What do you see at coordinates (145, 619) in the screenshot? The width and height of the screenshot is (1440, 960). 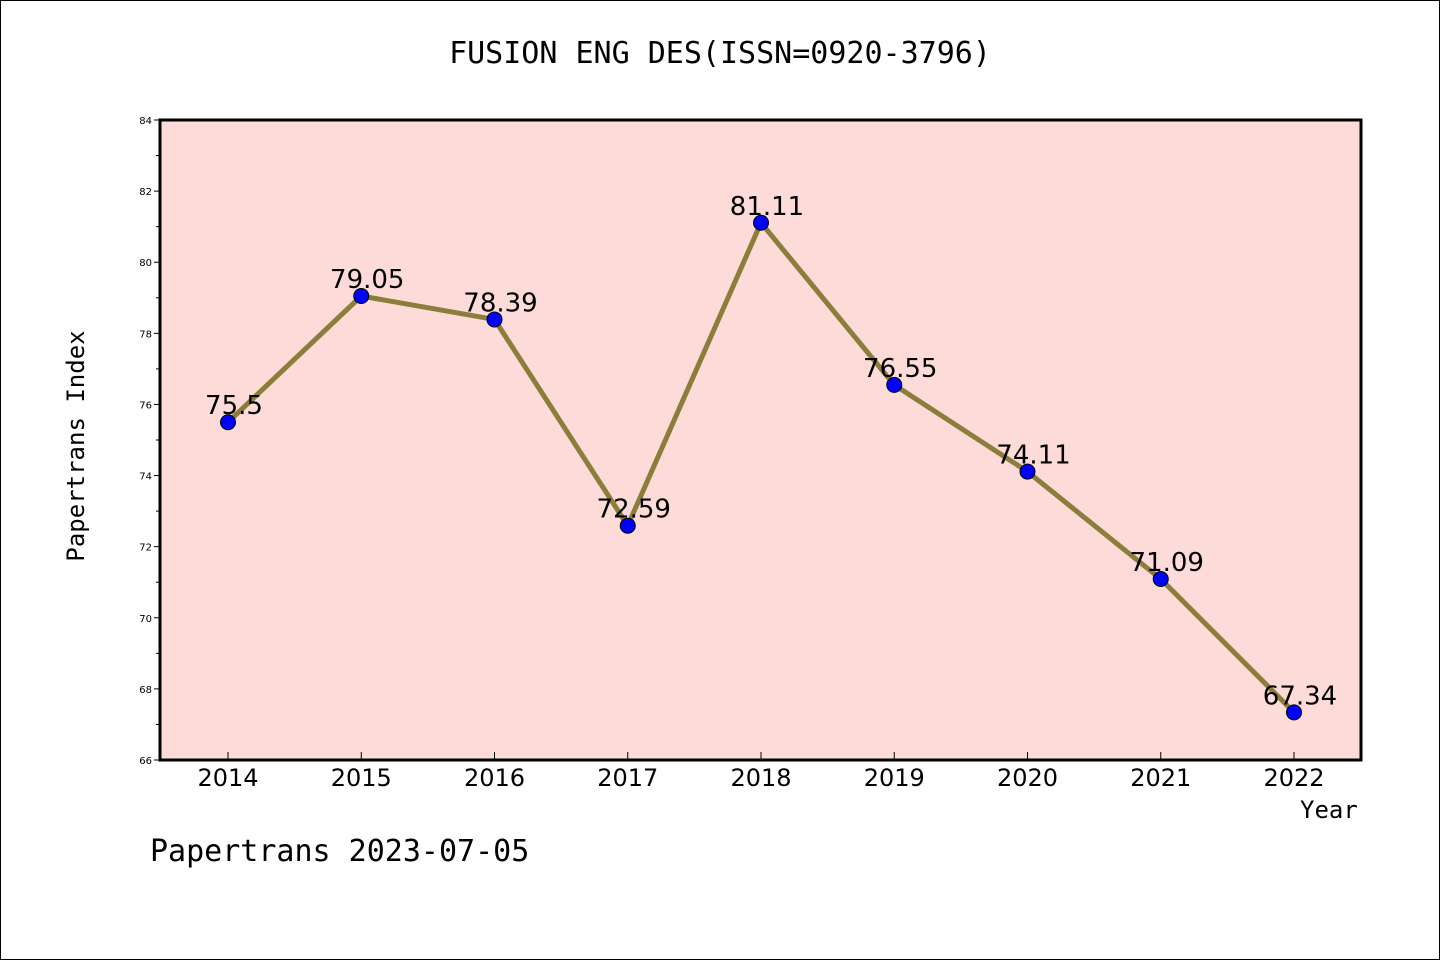 I see `y-tick-label: 70` at bounding box center [145, 619].